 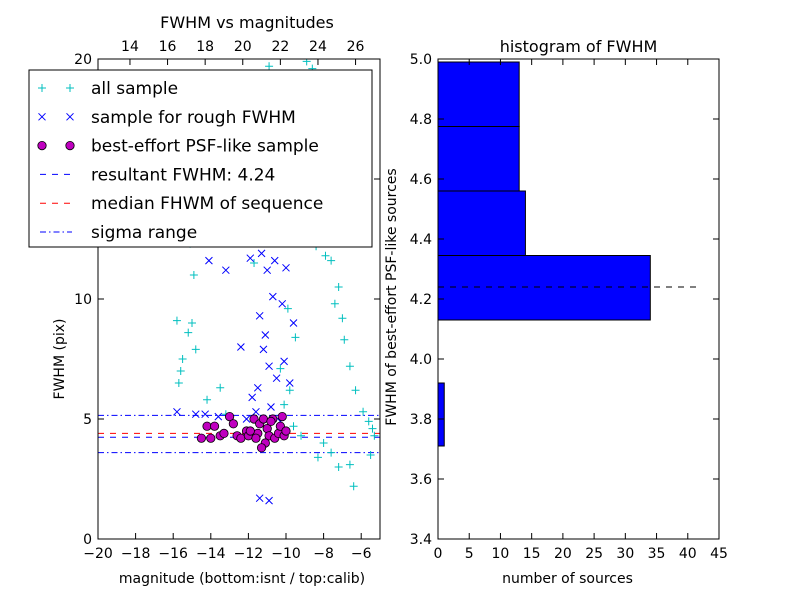 I want to click on legend-label: resultant FWHM: 4.24, so click(x=183, y=175).